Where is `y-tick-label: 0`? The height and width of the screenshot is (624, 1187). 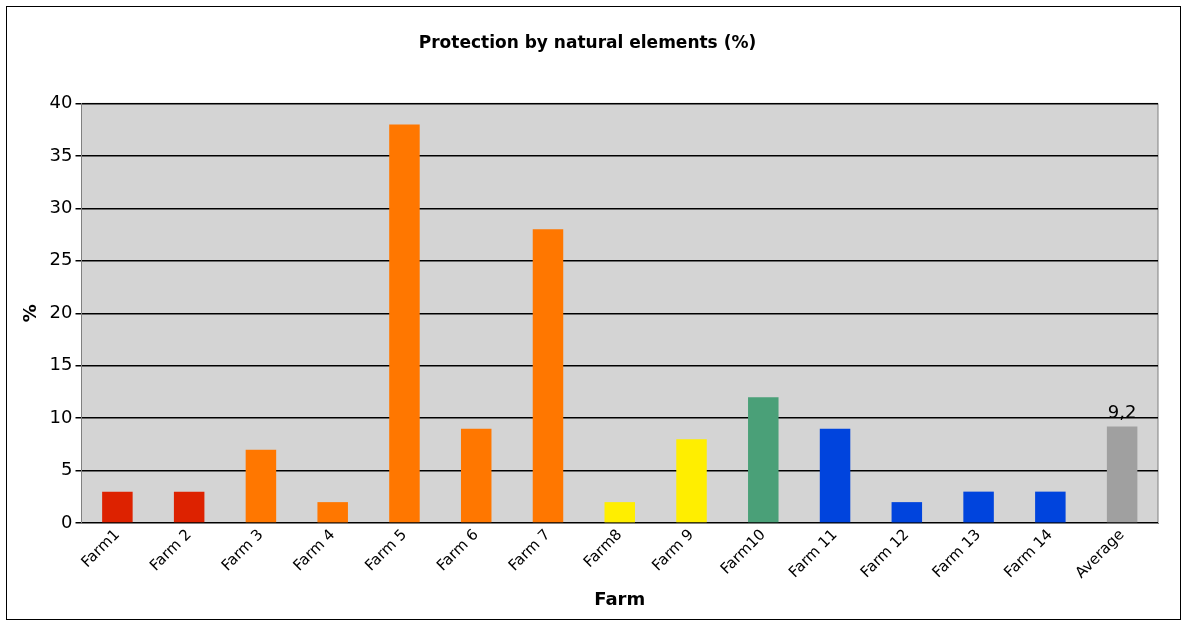
y-tick-label: 0 is located at coordinates (67, 521).